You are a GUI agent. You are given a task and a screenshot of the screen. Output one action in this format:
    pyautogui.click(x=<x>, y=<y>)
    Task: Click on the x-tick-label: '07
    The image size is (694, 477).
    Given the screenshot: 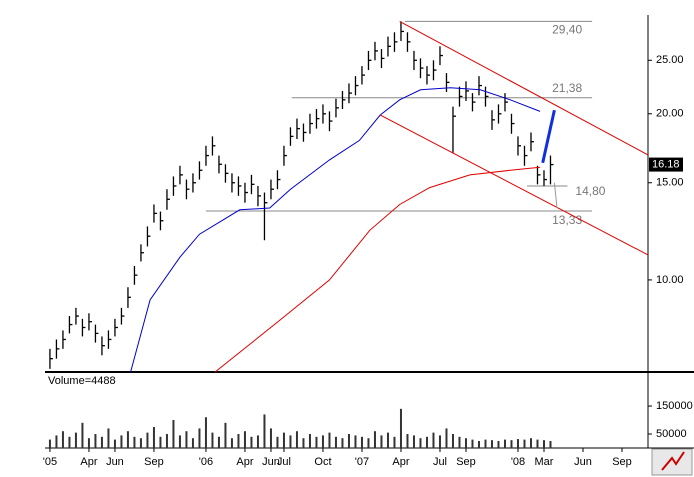 What is the action you would take?
    pyautogui.click(x=362, y=462)
    